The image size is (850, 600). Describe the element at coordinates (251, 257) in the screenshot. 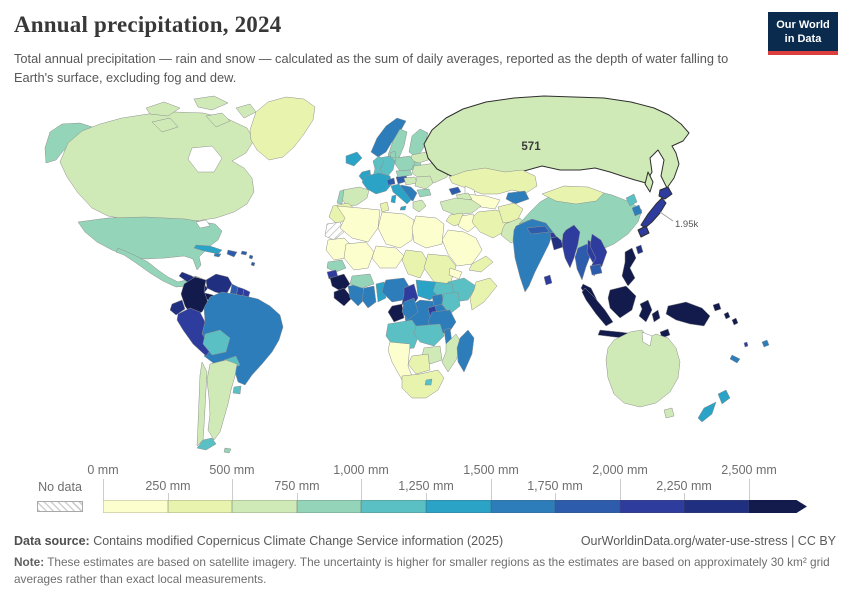

I see `country-lesser-antilles1` at that location.